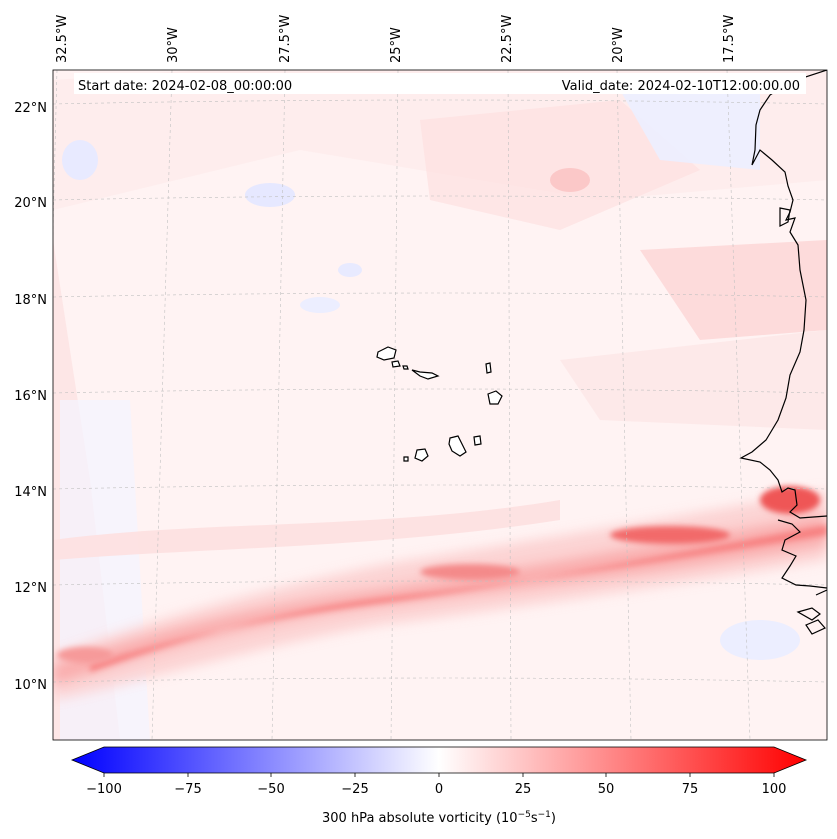 The width and height of the screenshot is (837, 839). I want to click on colorbar-tick-label: −100, so click(104, 789).